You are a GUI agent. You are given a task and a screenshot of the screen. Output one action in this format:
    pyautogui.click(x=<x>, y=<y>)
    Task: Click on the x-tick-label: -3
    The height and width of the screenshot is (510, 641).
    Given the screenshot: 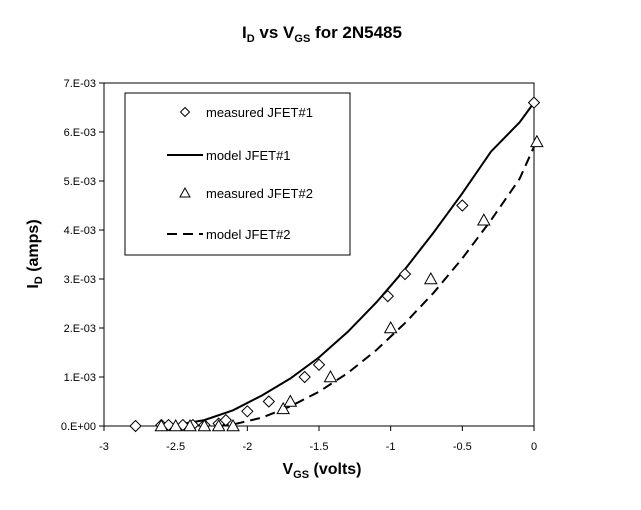 What is the action you would take?
    pyautogui.click(x=104, y=447)
    